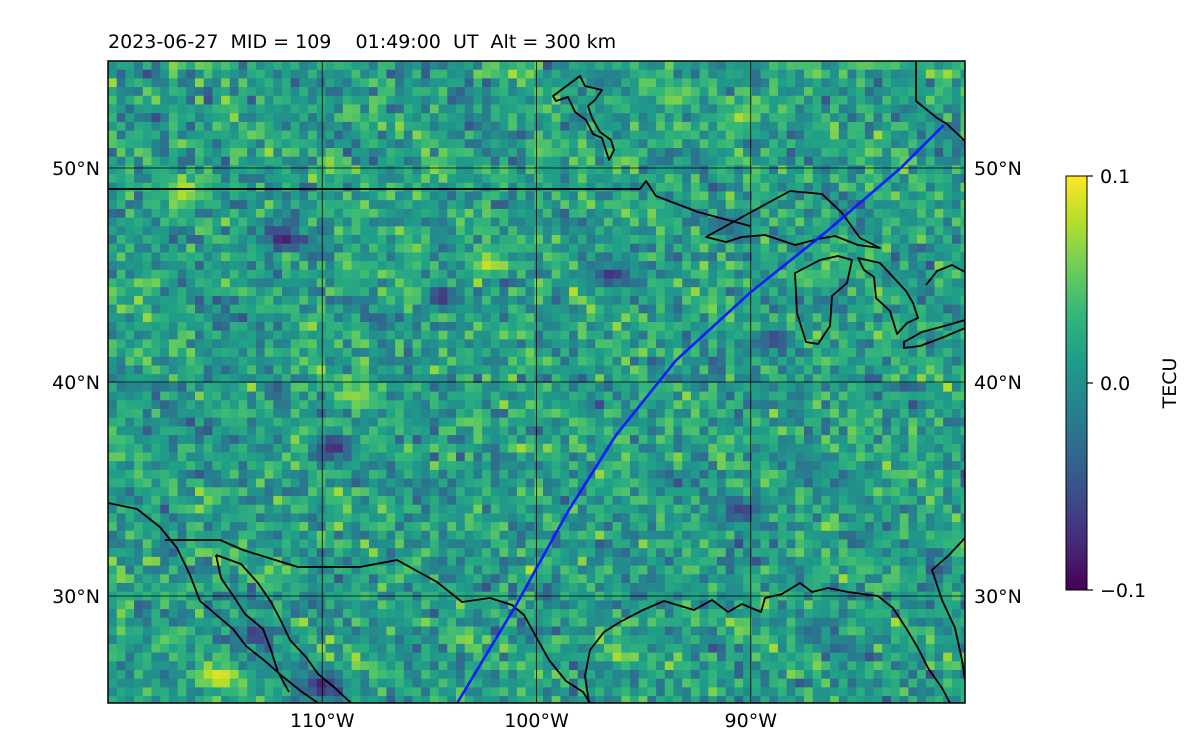  I want to click on lat-label-left: 50°N, so click(76, 169).